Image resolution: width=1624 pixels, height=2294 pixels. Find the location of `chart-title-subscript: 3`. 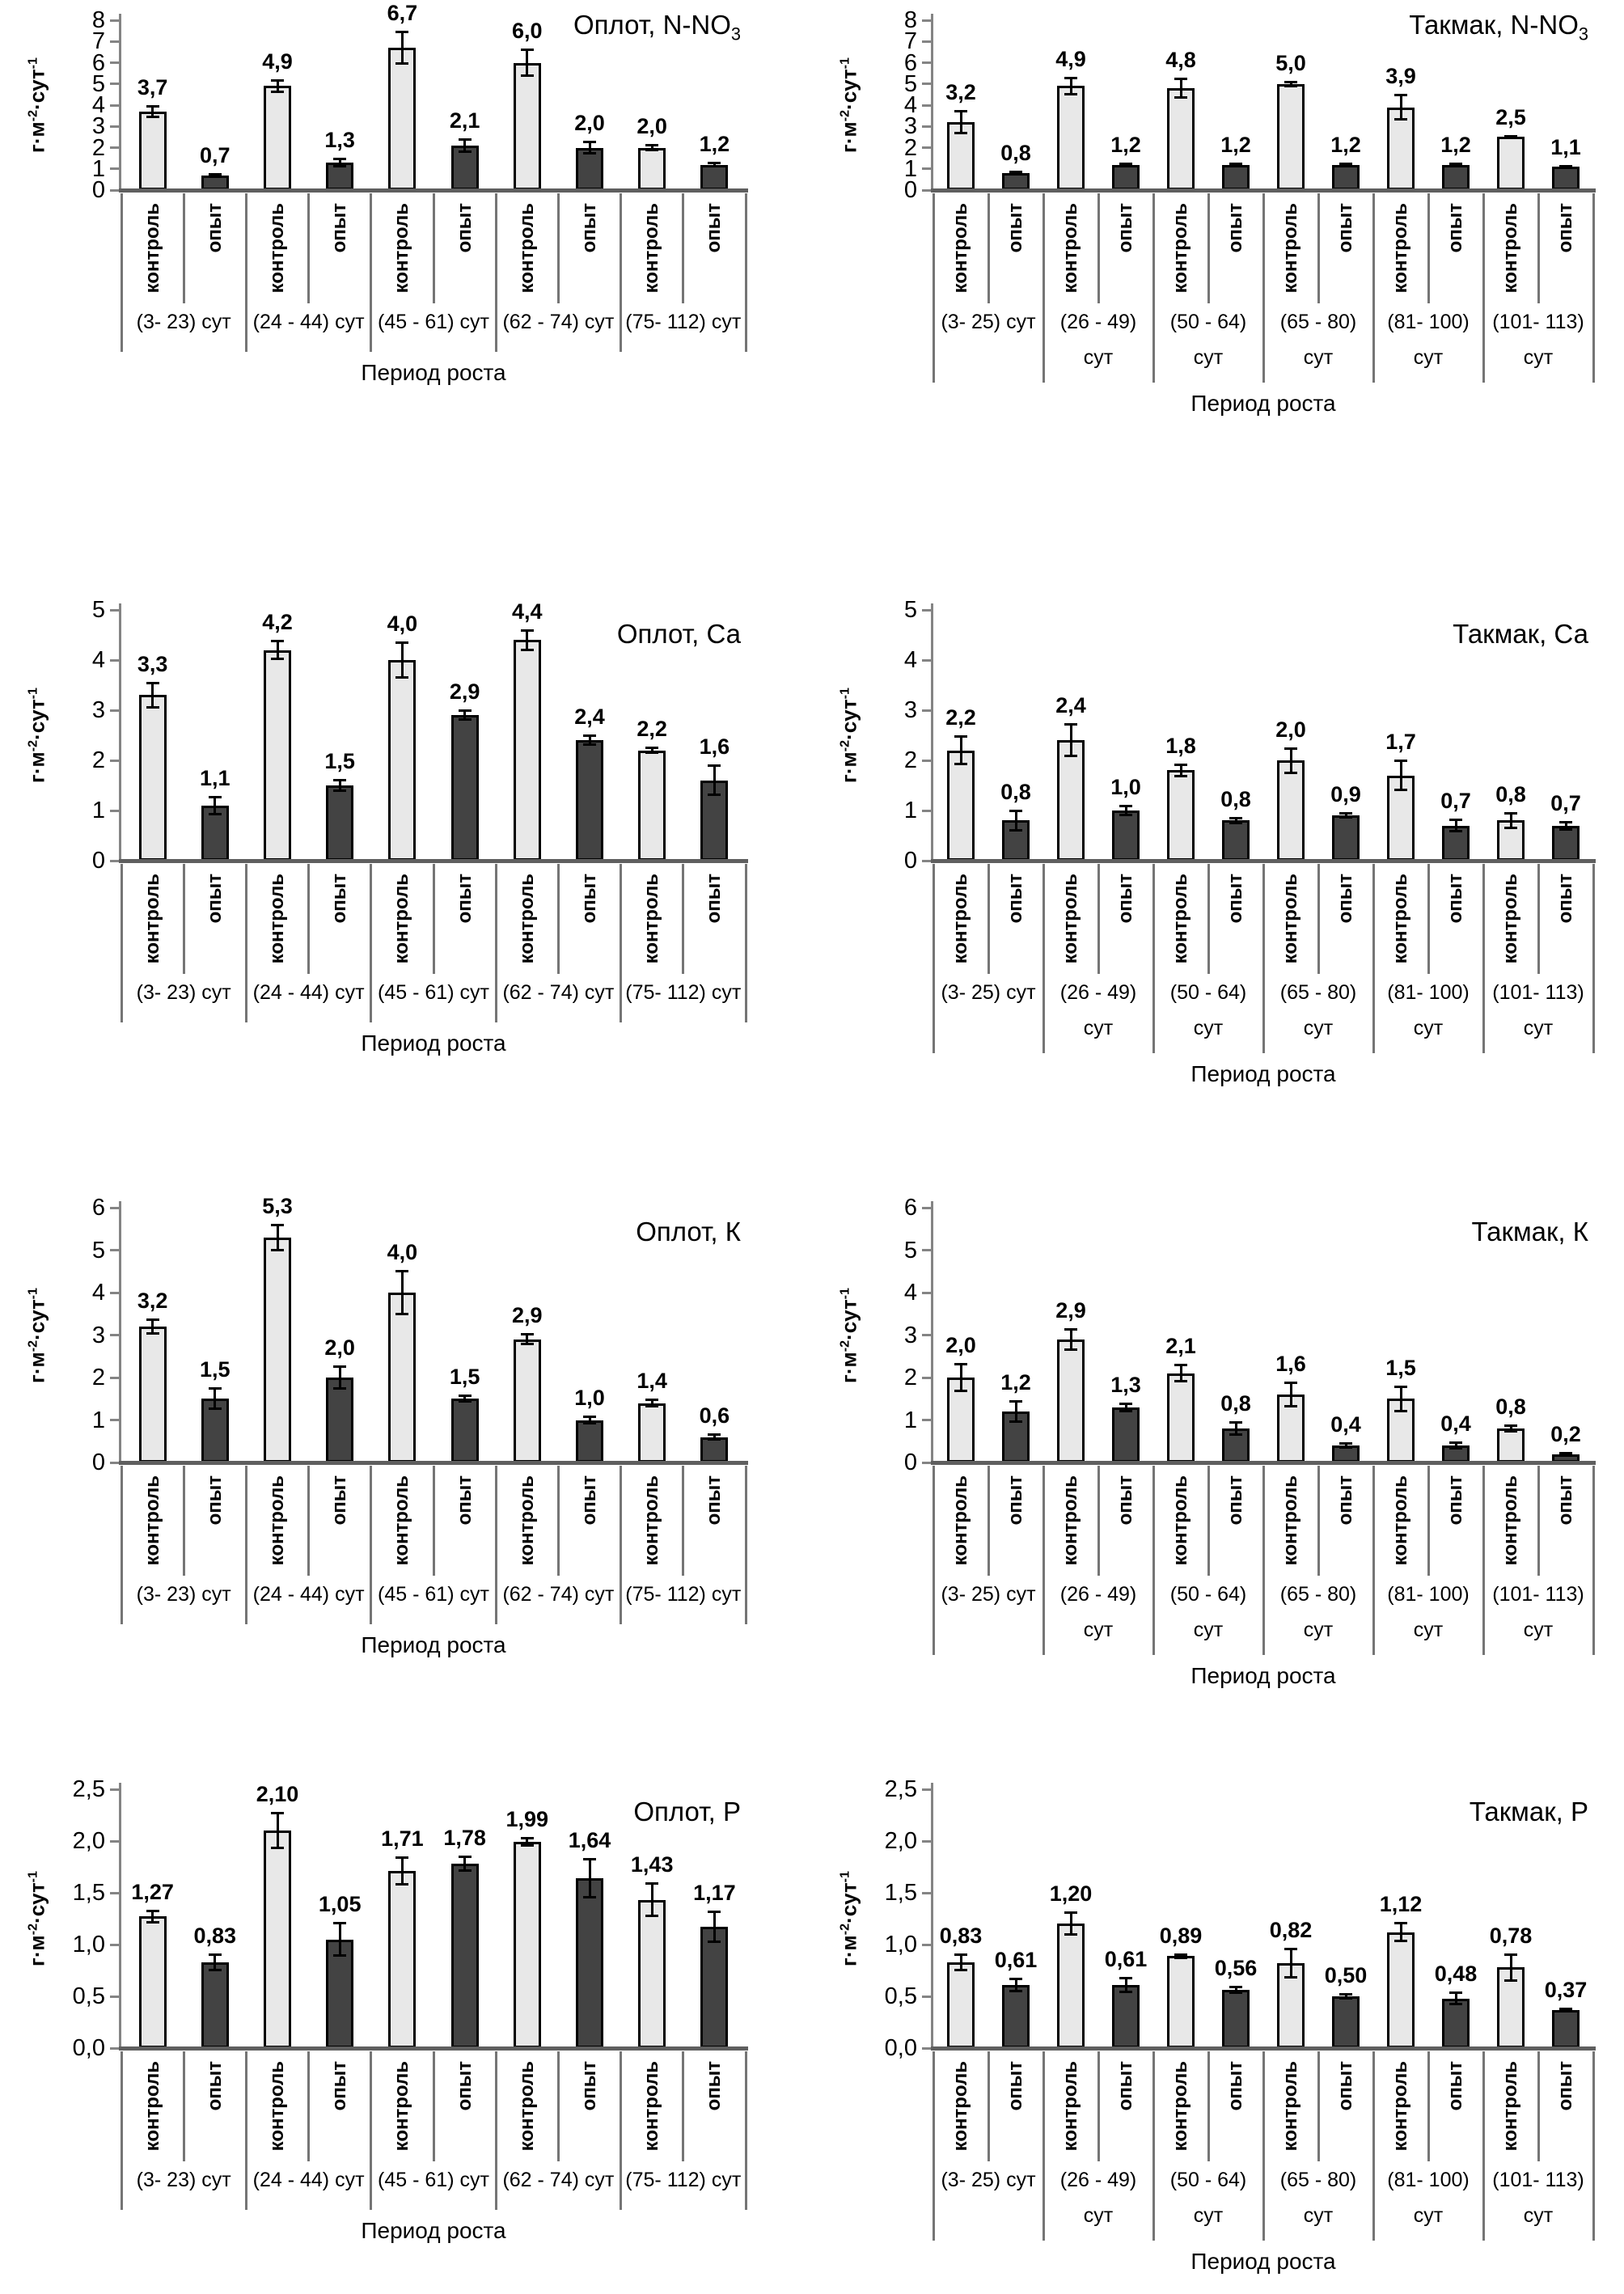

chart-title-subscript: 3 is located at coordinates (1583, 33).